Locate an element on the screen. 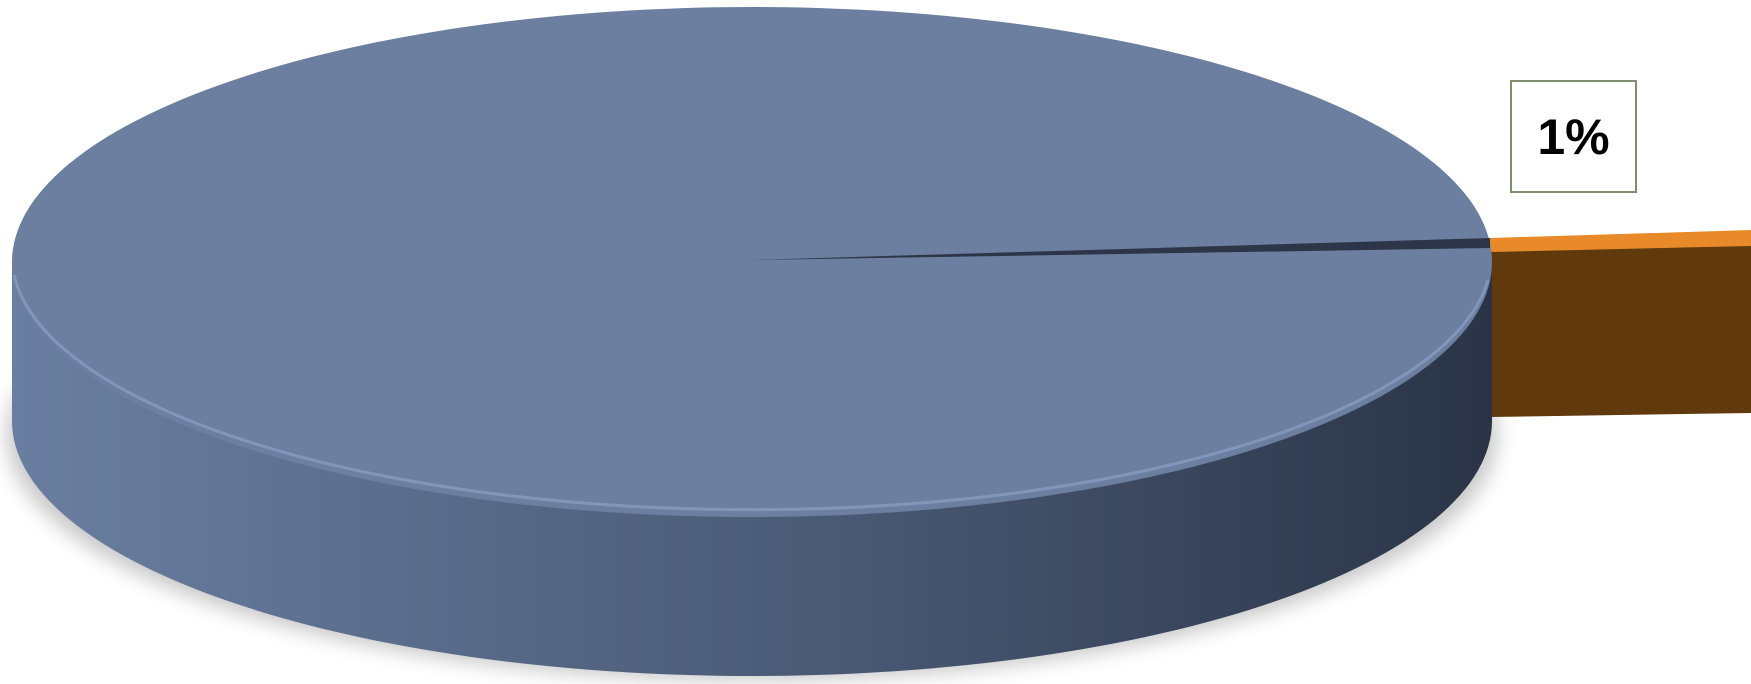 The image size is (1751, 684). pie-slice-gap is located at coordinates (1121, 249).